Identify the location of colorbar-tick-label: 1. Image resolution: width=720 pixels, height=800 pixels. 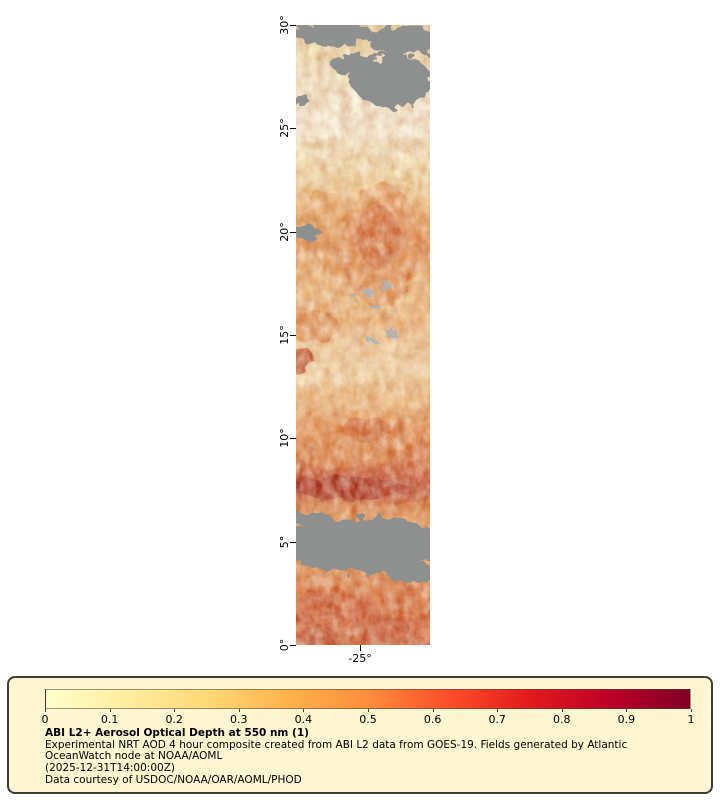
(691, 719).